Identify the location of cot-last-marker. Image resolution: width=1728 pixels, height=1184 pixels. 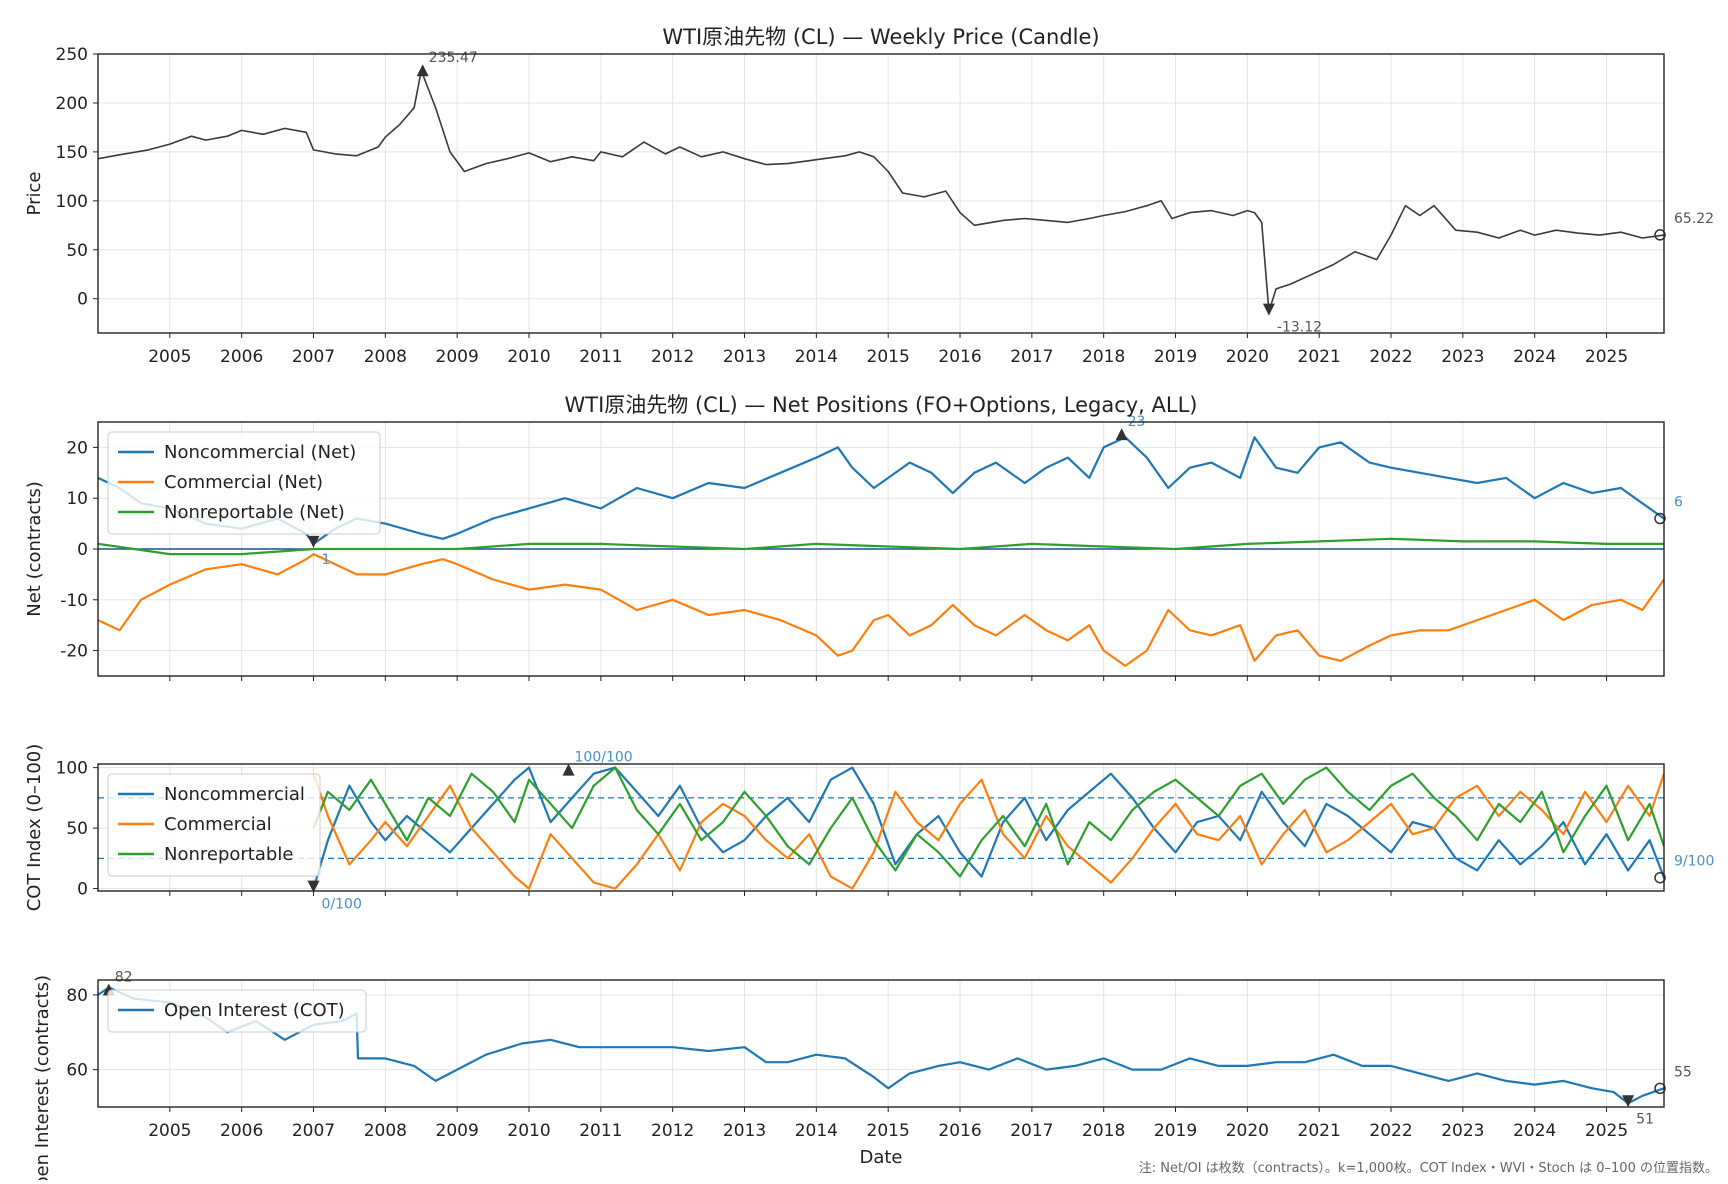
(1660, 877).